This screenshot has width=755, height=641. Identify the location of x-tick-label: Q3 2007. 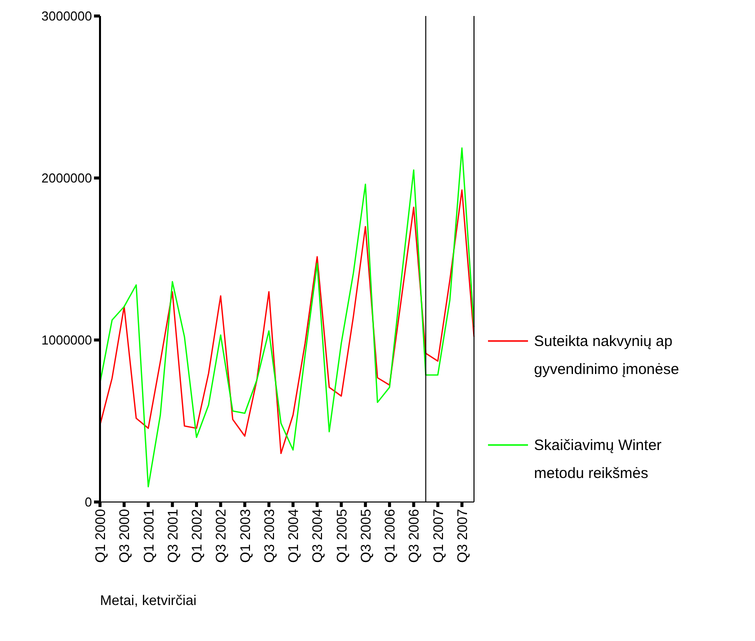
(462, 535).